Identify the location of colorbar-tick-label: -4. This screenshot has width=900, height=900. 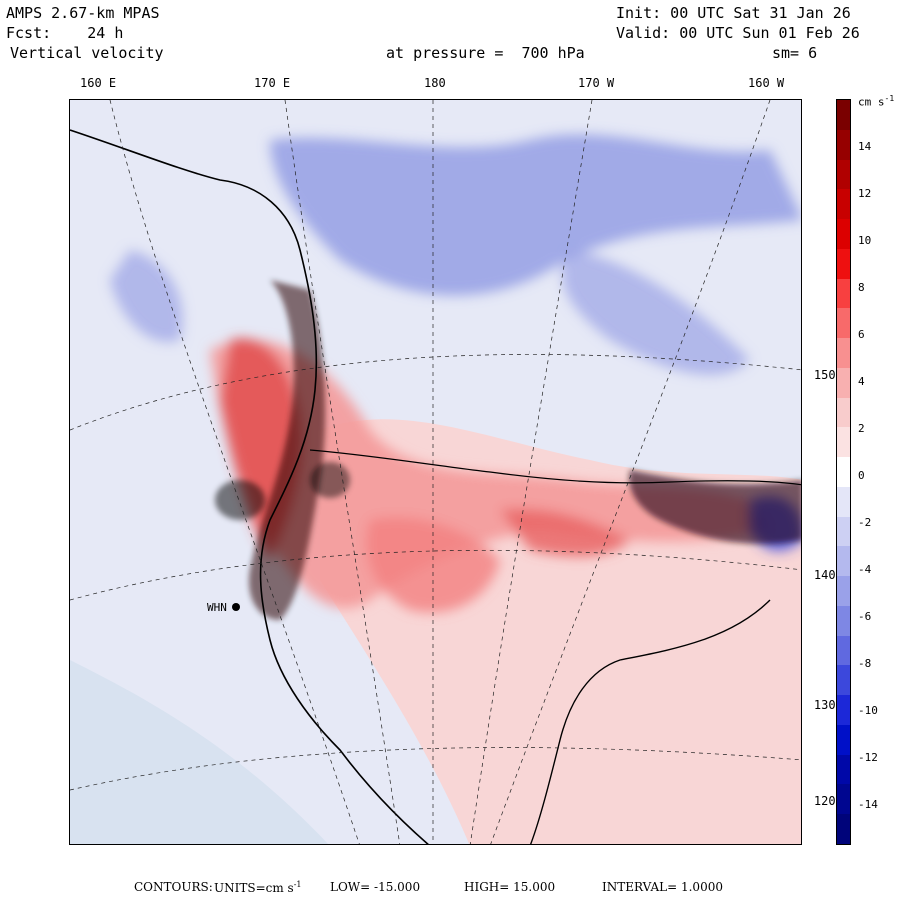
(865, 569).